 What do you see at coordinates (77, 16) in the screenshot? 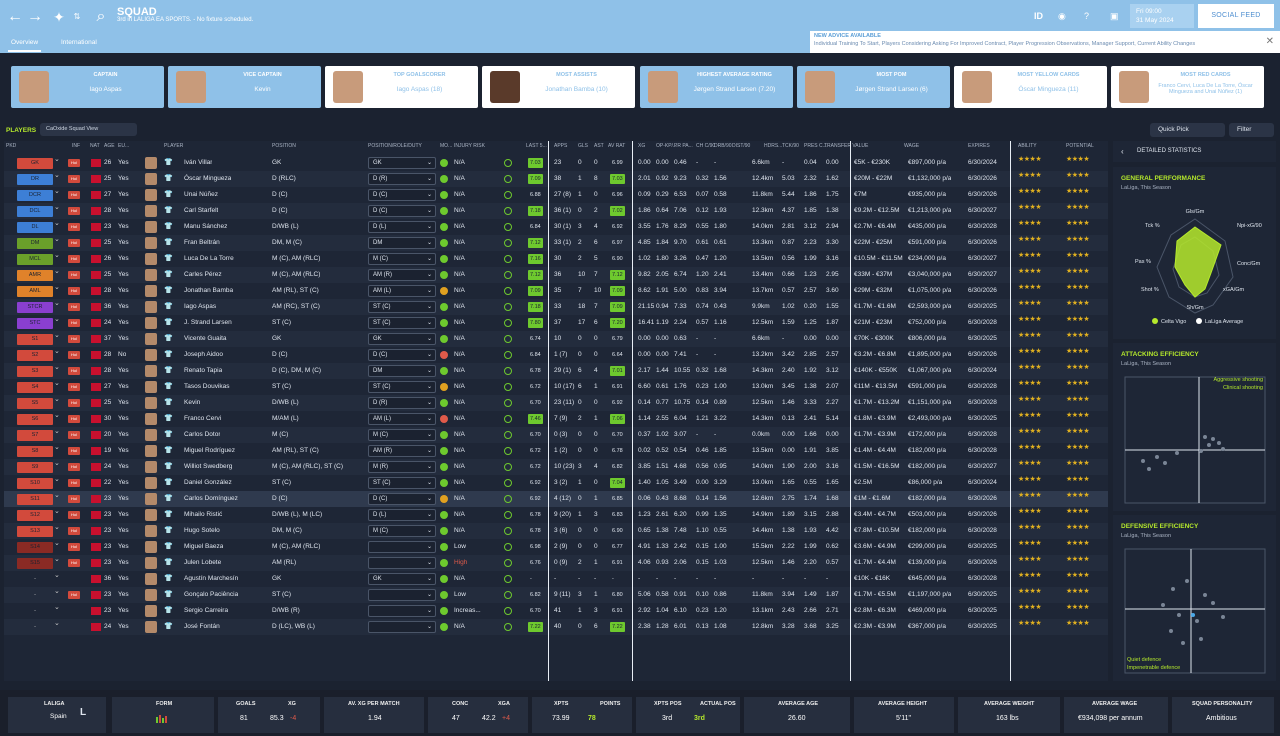
I see `crest-chevron-icon: ⇅` at bounding box center [77, 16].